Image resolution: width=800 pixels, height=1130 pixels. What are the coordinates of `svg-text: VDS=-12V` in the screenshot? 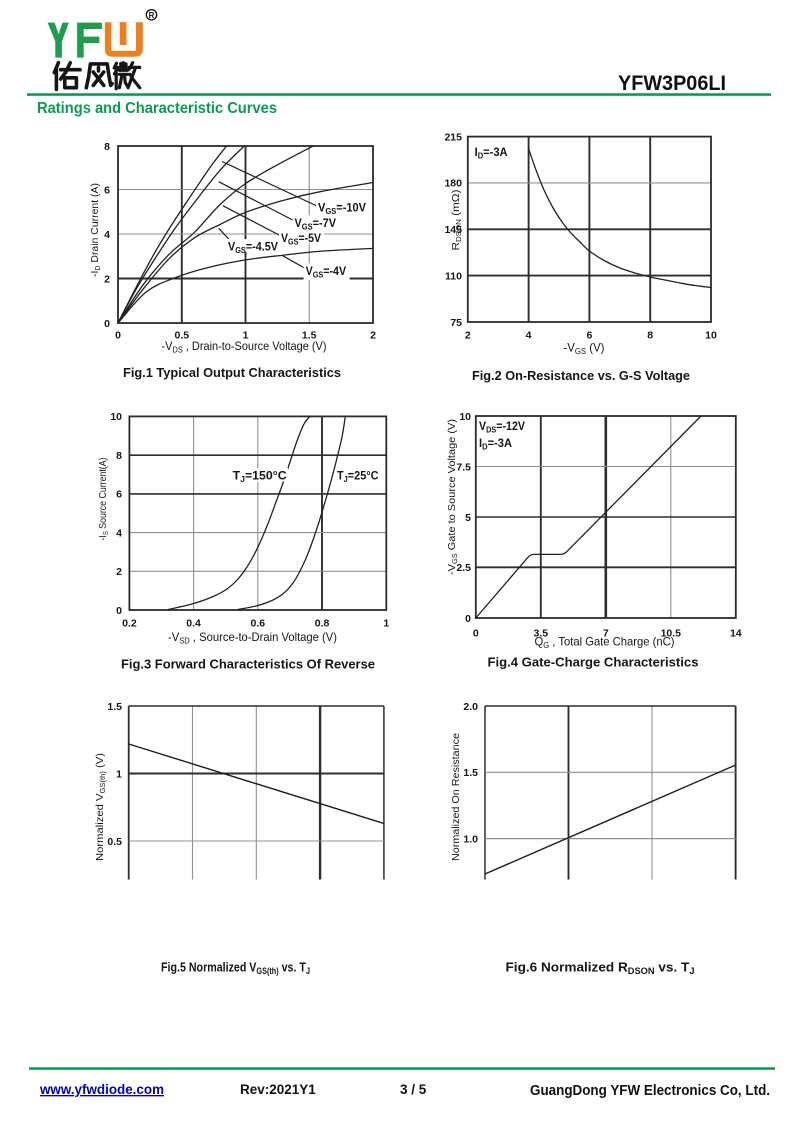 It's located at (502, 426).